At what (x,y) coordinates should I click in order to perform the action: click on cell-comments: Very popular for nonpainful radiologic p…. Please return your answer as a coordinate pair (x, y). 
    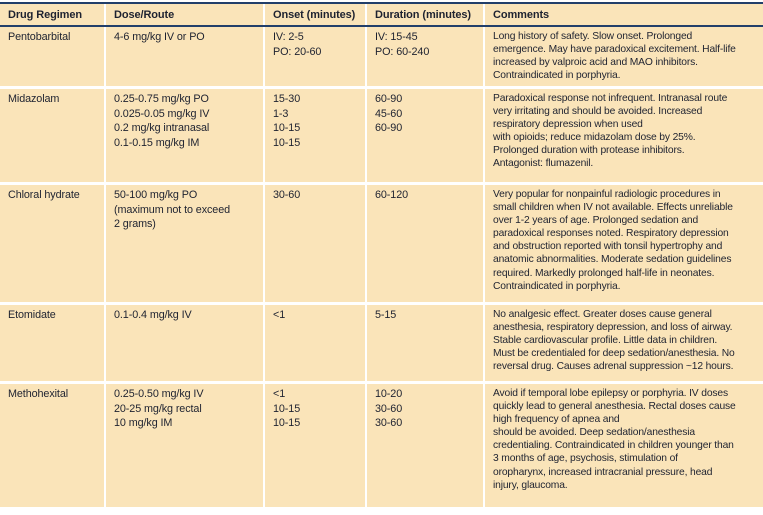
    Looking at the image, I should click on (624, 243).